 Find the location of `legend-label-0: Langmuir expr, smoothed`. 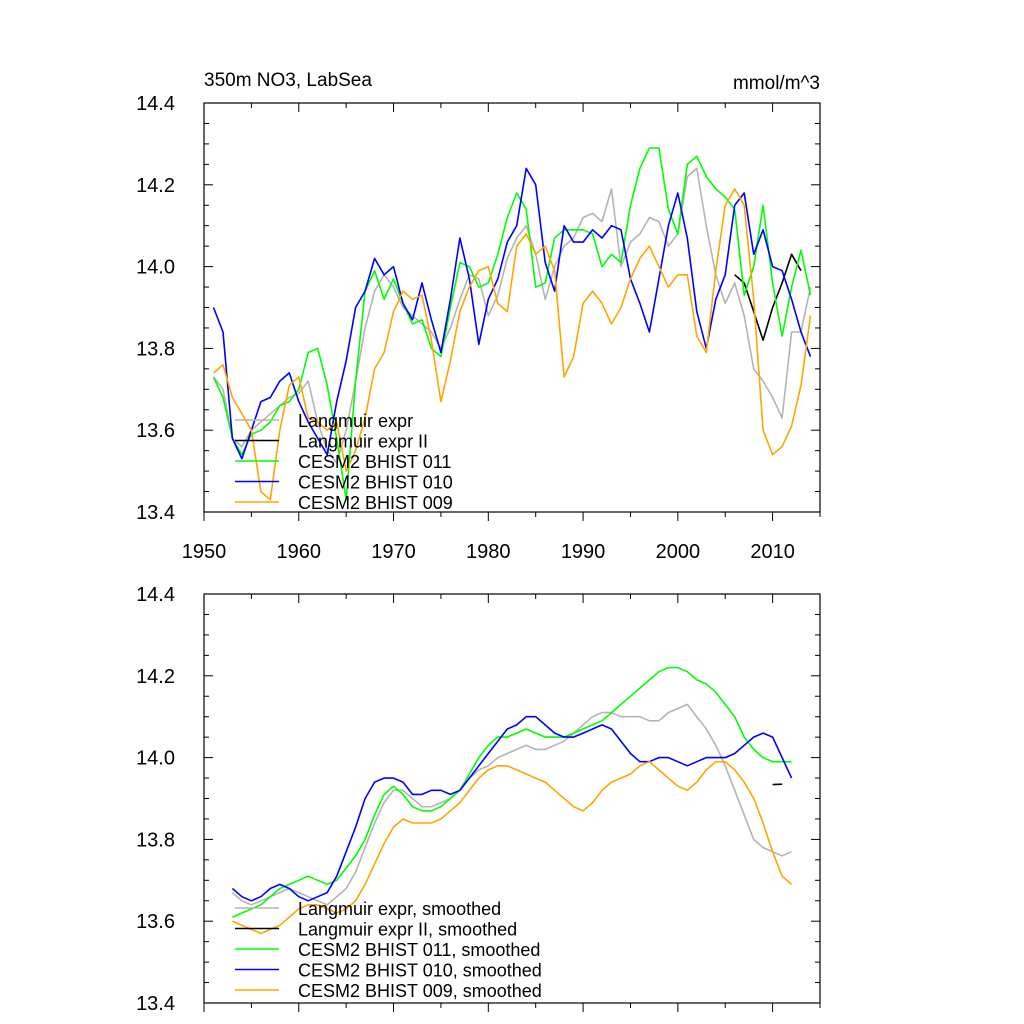

legend-label-0: Langmuir expr, smoothed is located at coordinates (399, 909).